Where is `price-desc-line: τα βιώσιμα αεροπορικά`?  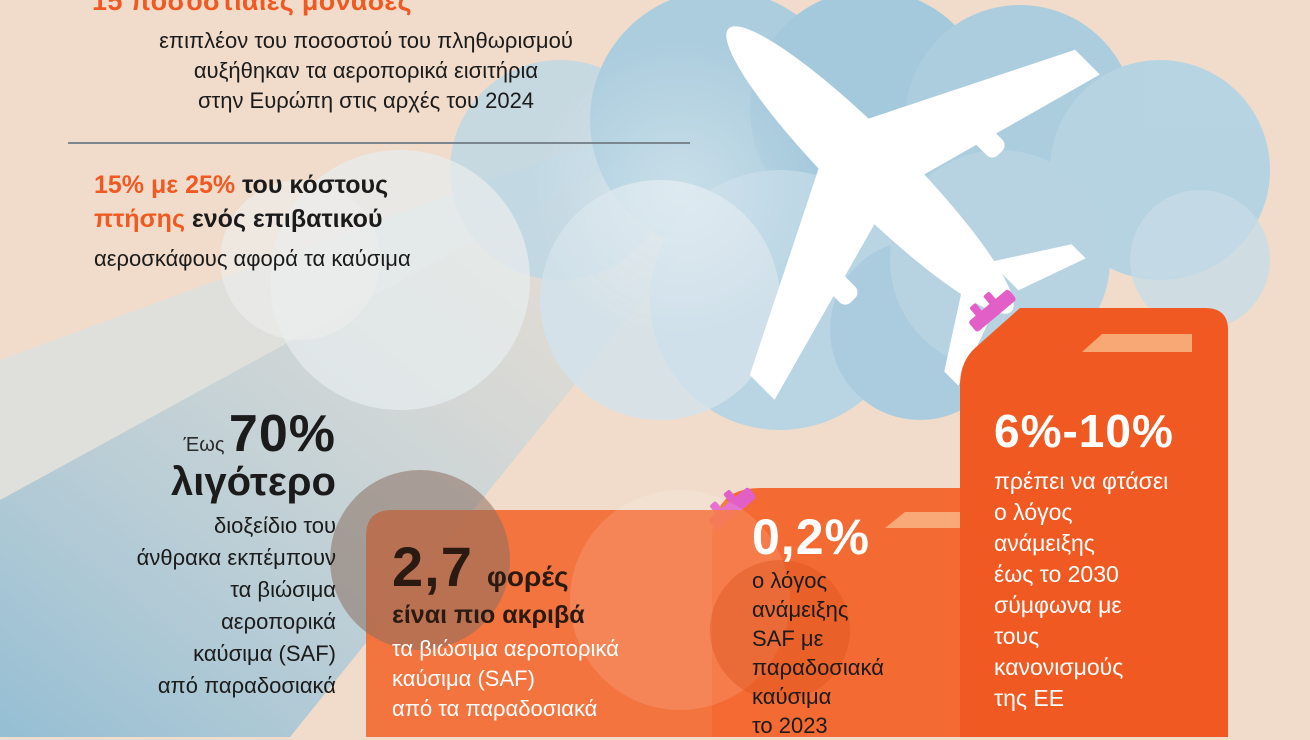
price-desc-line: τα βιώσιμα αεροπορικά is located at coordinates (505, 648).